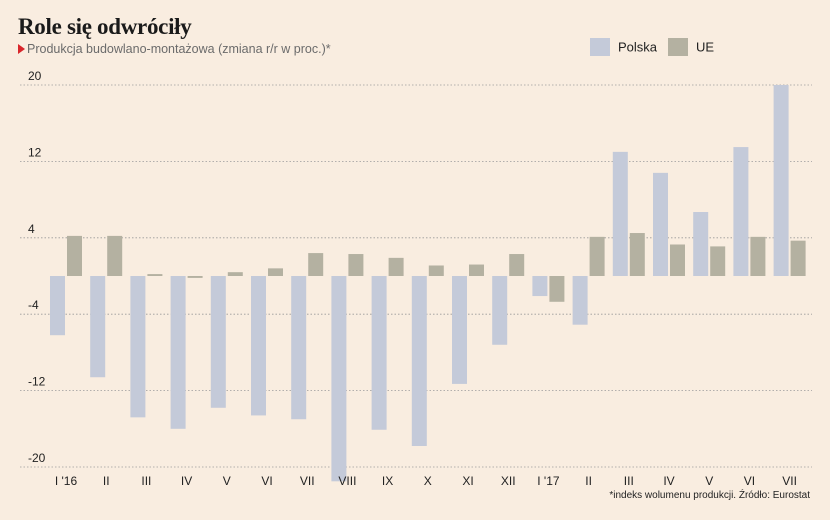 The image size is (830, 520). What do you see at coordinates (467, 481) in the screenshot?
I see `x-tick-label: XI` at bounding box center [467, 481].